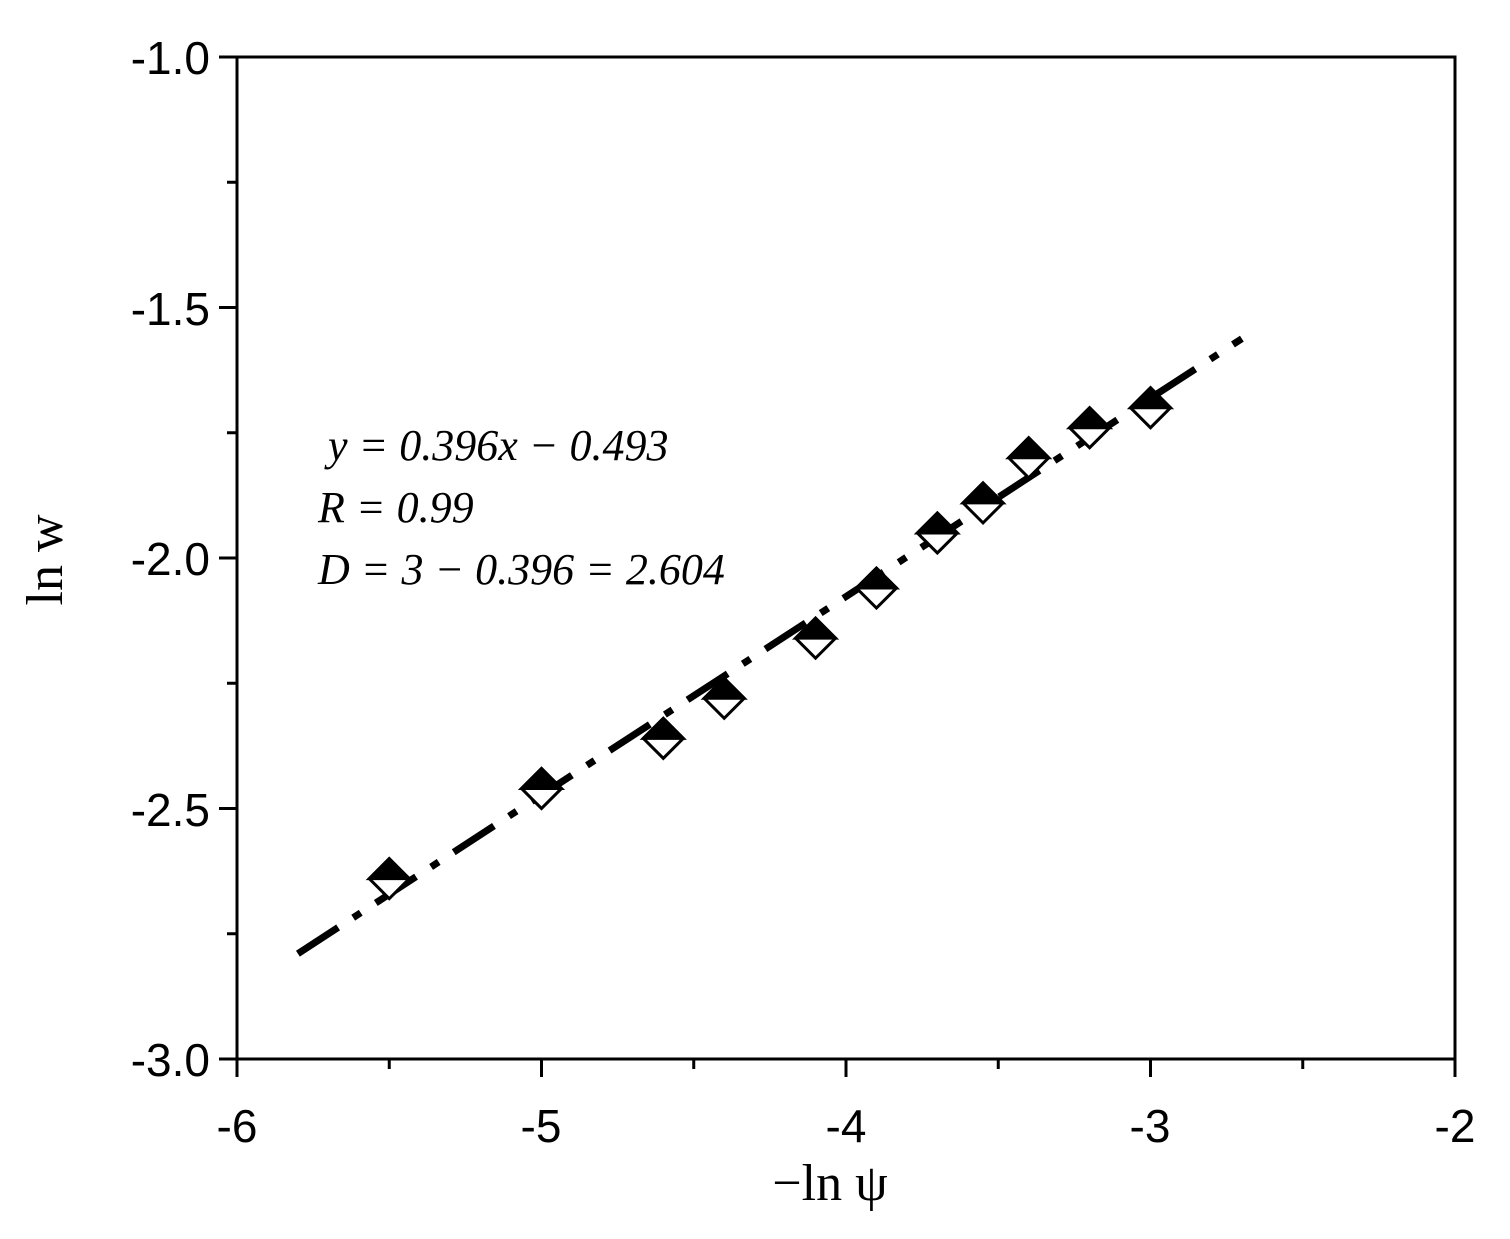 The height and width of the screenshot is (1239, 1510). I want to click on y-tick-label-4: -3.0, so click(170, 1060).